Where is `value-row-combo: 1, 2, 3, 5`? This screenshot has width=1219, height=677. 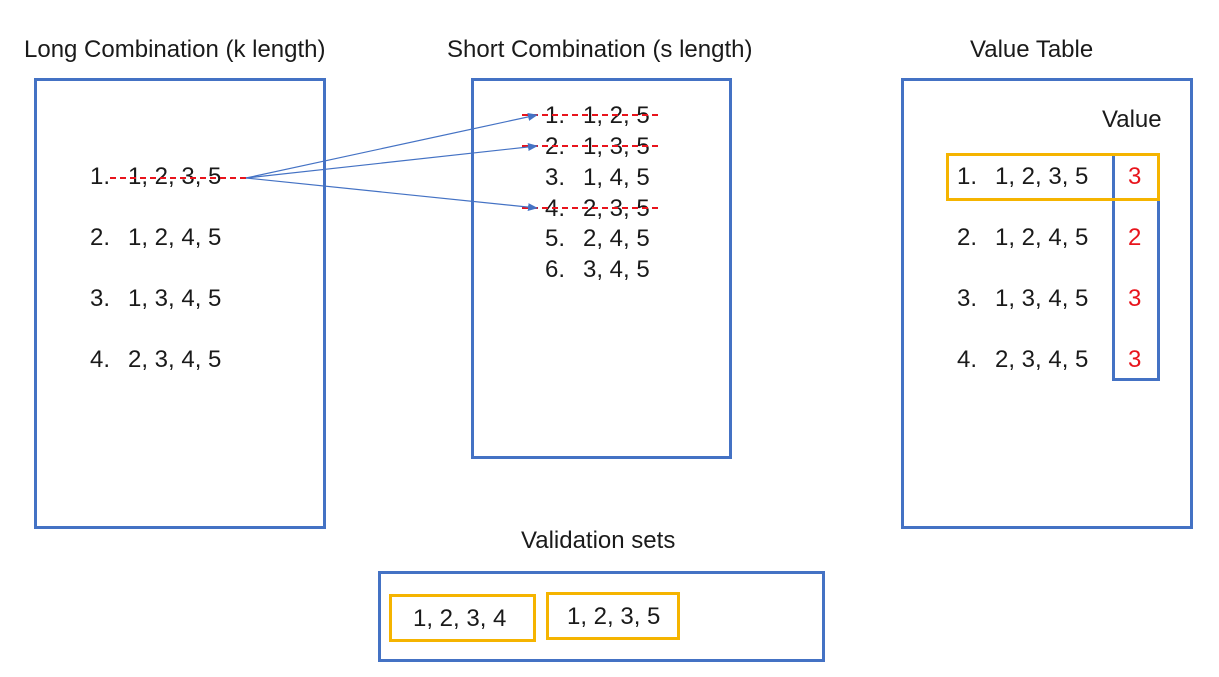
value-row-combo: 1, 2, 3, 5 is located at coordinates (1042, 176).